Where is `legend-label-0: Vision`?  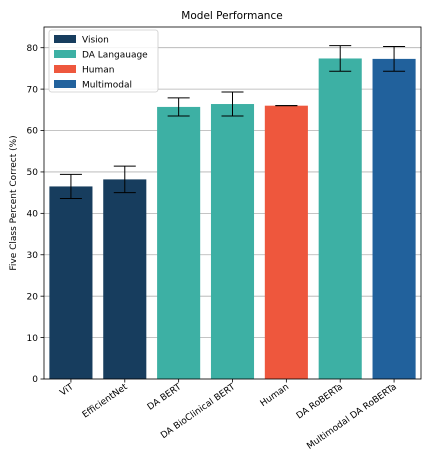
legend-label-0: Vision is located at coordinates (95, 41).